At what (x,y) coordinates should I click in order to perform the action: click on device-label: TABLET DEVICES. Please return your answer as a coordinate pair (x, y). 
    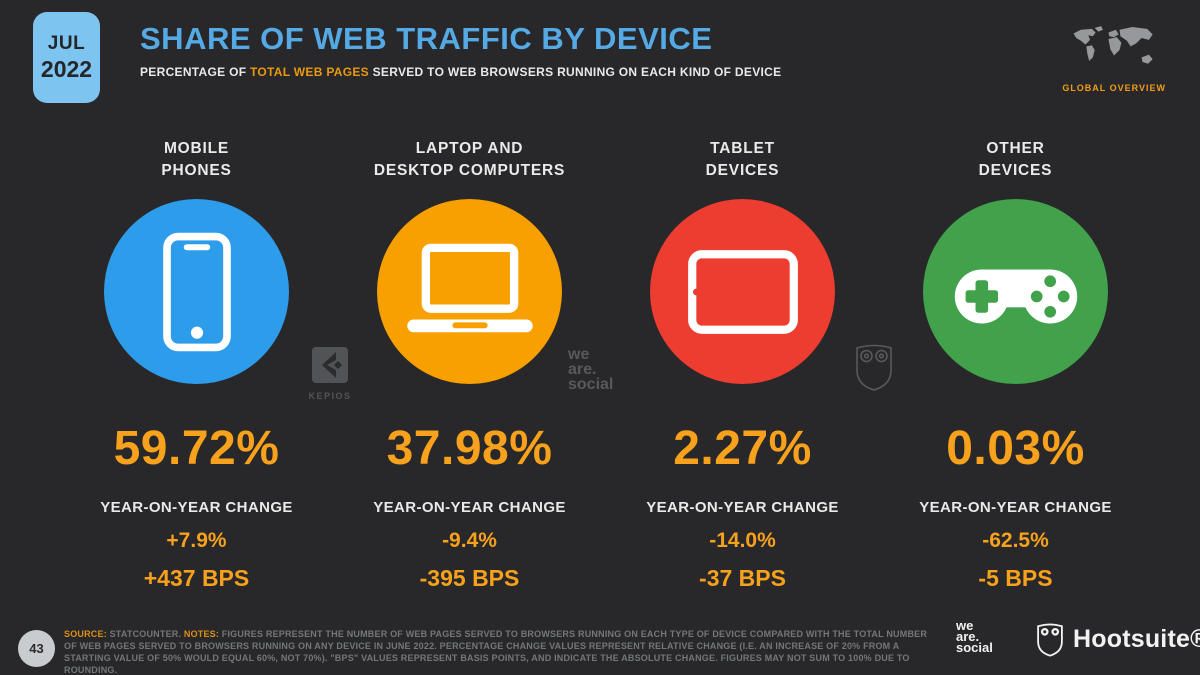
    Looking at the image, I should click on (742, 161).